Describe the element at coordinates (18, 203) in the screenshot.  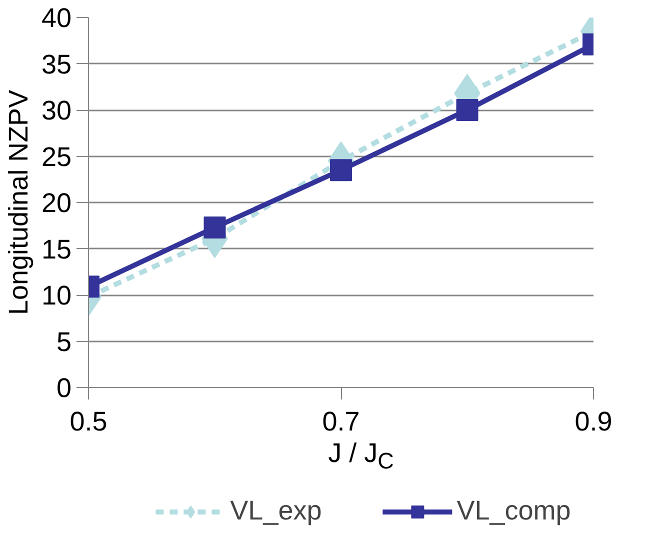
I see `y-axis-title: Longitudinal NZPV` at that location.